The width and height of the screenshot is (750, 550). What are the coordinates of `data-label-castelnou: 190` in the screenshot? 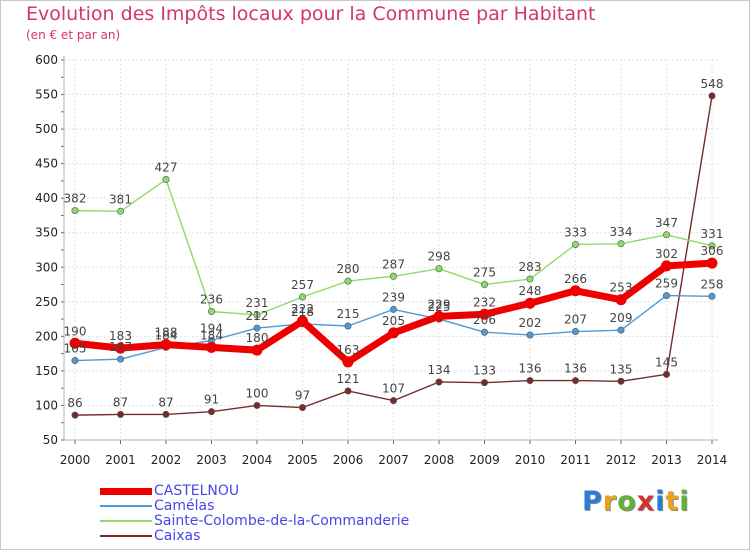 It's located at (75, 331).